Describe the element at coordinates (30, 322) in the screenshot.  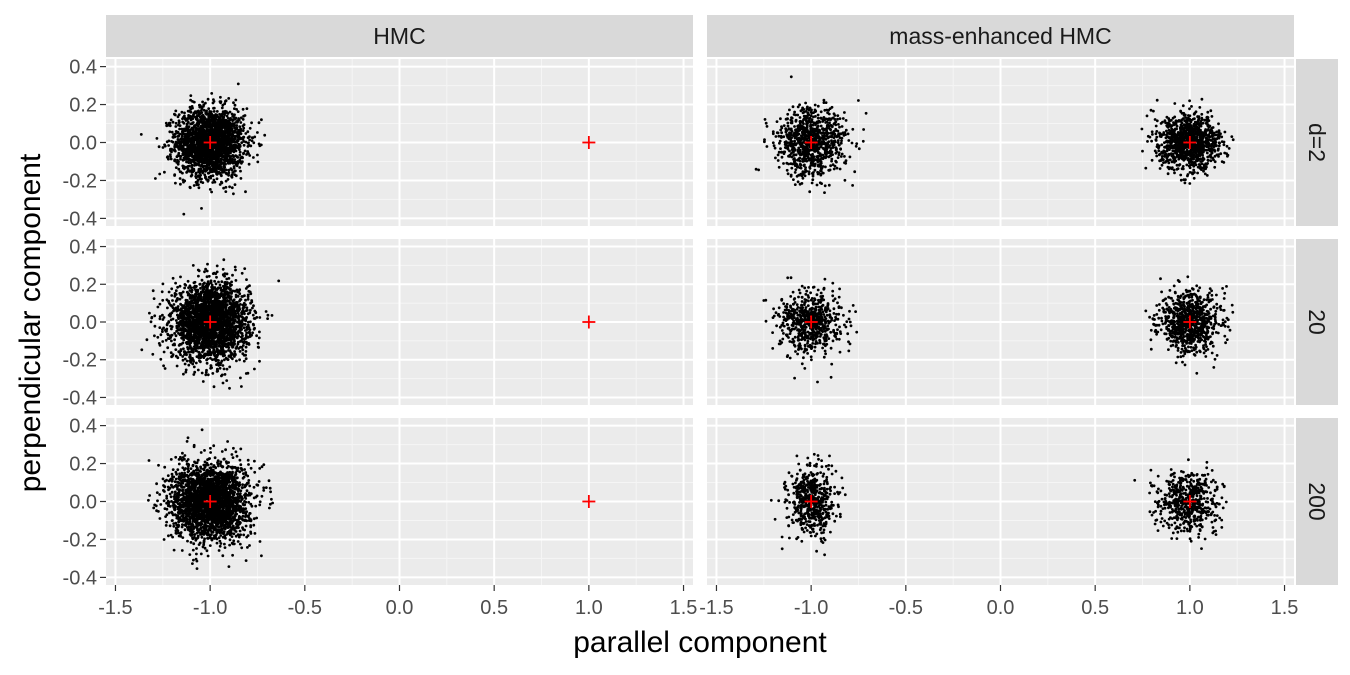
I see `y-axis-title: perpendicular component` at that location.